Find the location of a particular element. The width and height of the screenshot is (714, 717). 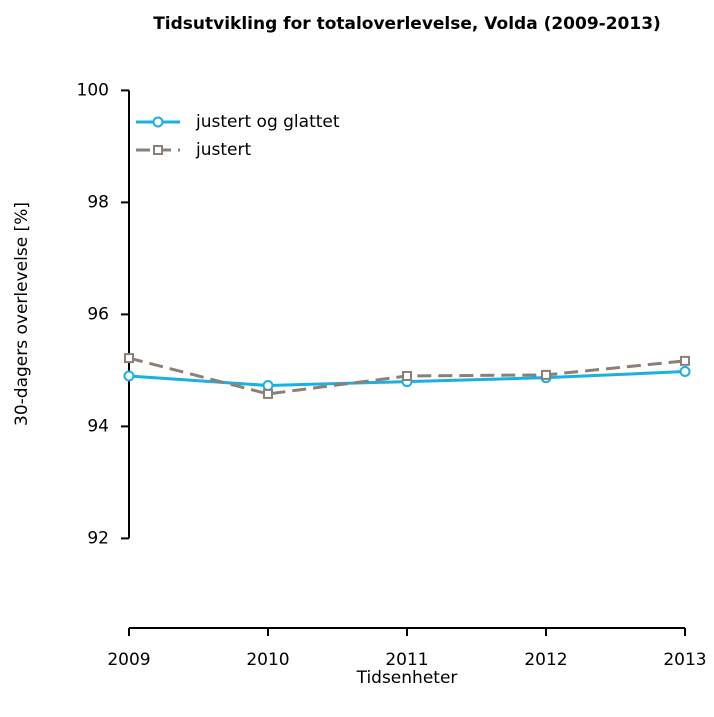

x-tick-label: 2010 is located at coordinates (267, 660).